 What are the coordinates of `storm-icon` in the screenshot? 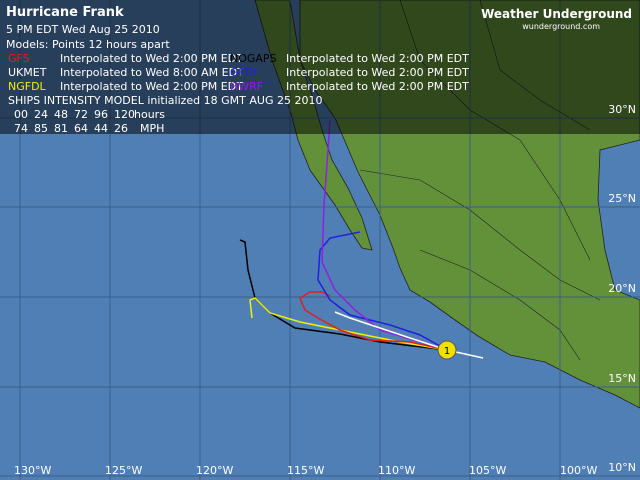 It's located at (447, 350).